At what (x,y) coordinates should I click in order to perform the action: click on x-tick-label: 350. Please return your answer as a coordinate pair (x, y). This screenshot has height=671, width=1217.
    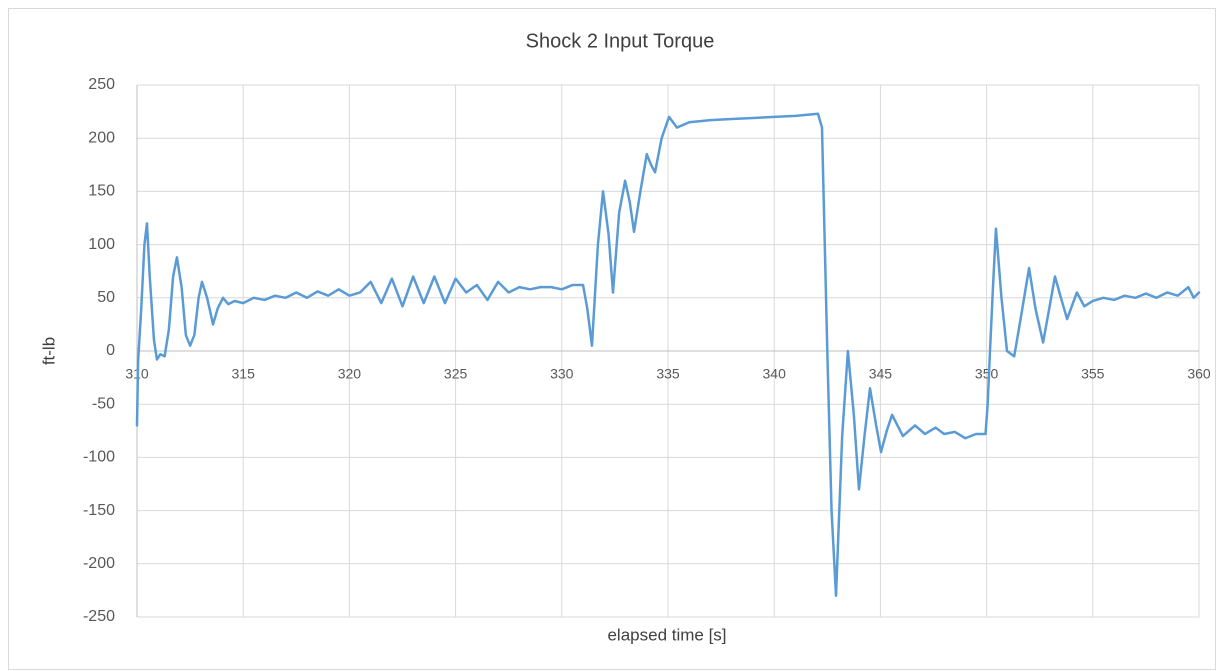
    Looking at the image, I should click on (987, 374).